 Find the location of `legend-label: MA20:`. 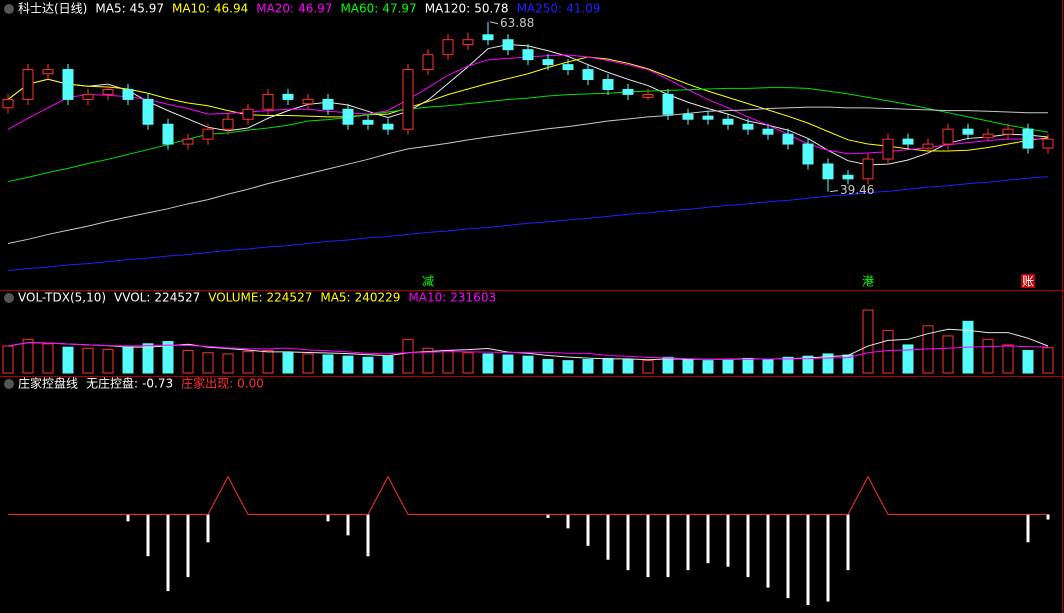

legend-label: MA20: is located at coordinates (275, 9).